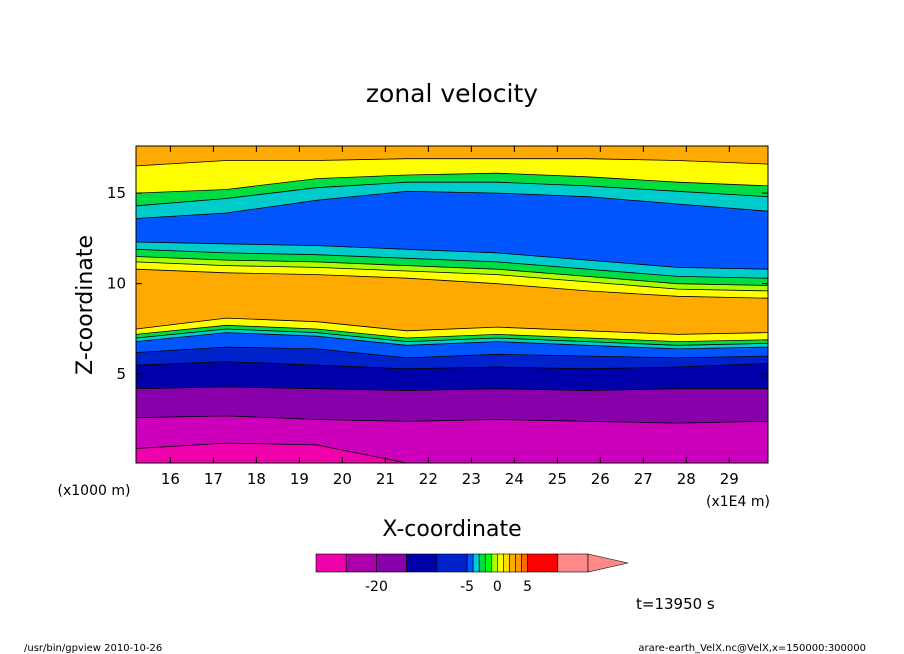  Describe the element at coordinates (686, 479) in the screenshot. I see `x-tick-label: 28` at that location.